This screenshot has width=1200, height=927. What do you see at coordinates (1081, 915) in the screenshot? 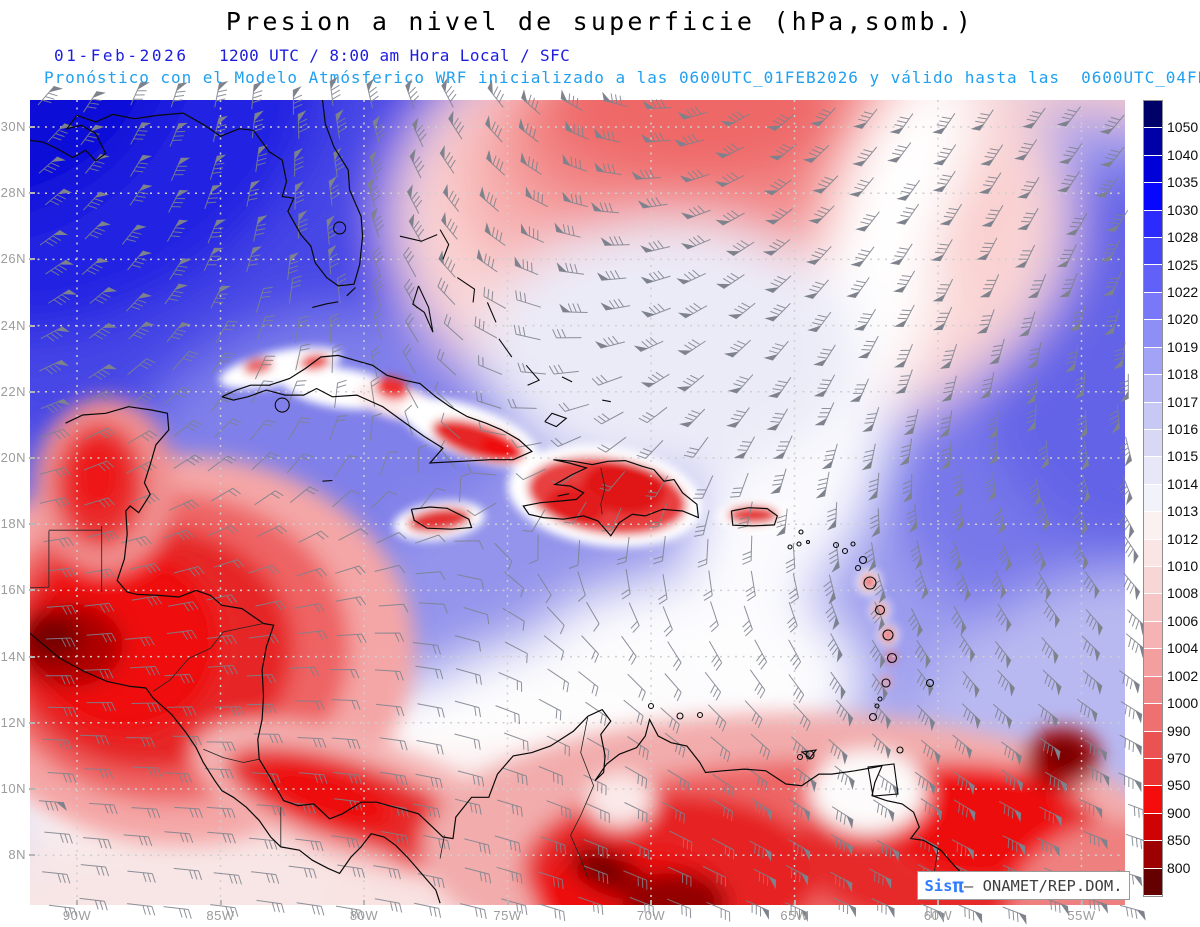
I see `lon-label: 55W` at bounding box center [1081, 915].